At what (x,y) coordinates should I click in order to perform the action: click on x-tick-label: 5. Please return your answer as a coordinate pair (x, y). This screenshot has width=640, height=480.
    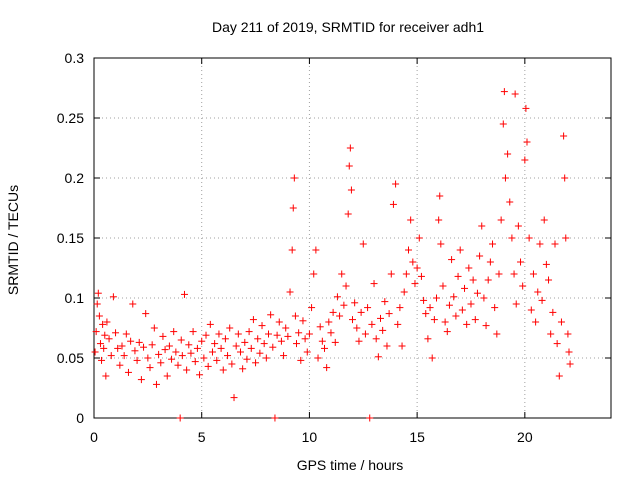
    Looking at the image, I should click on (202, 437).